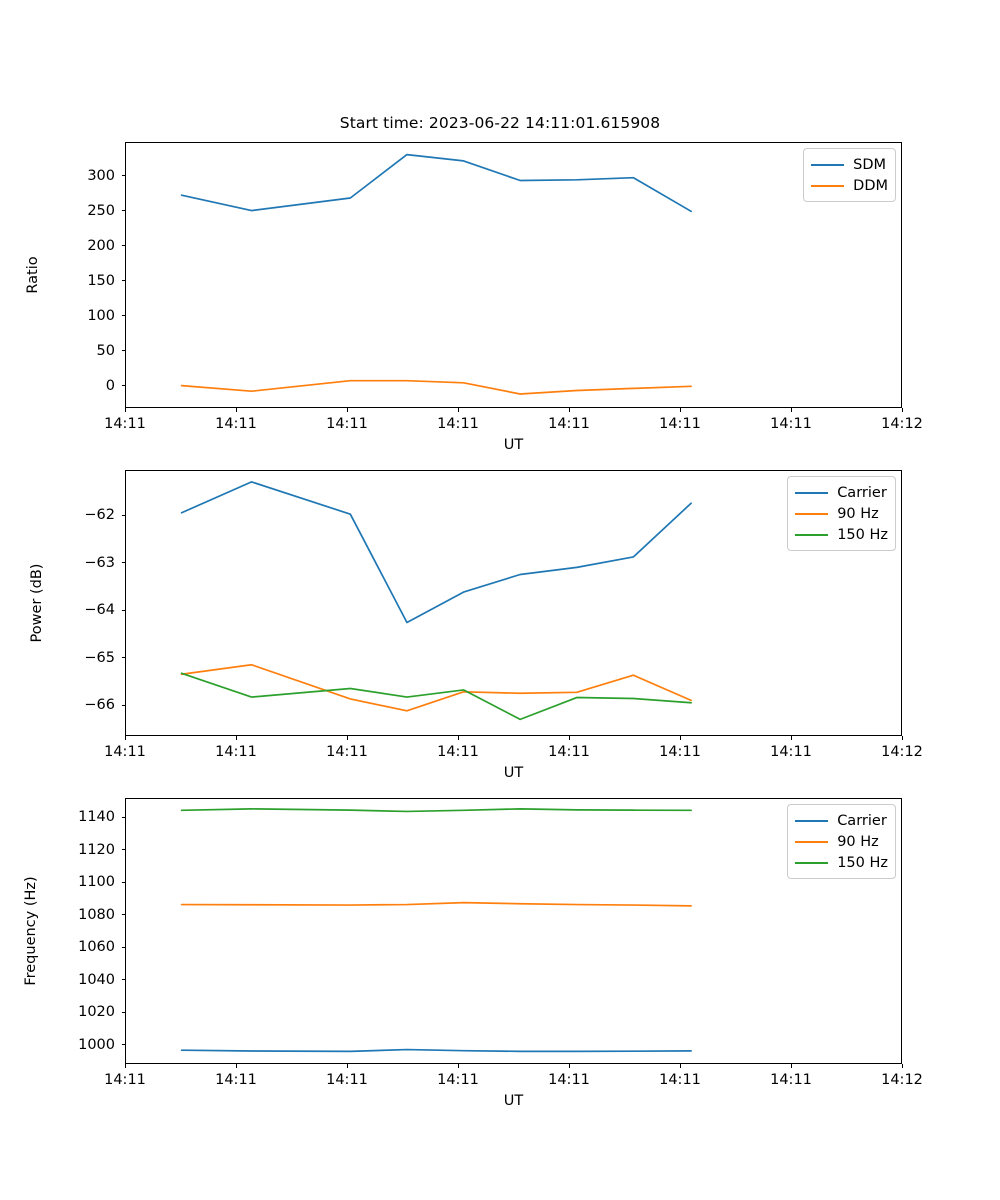 The image size is (1000, 1200). What do you see at coordinates (99, 562) in the screenshot?
I see `y-tick-label: −63` at bounding box center [99, 562].